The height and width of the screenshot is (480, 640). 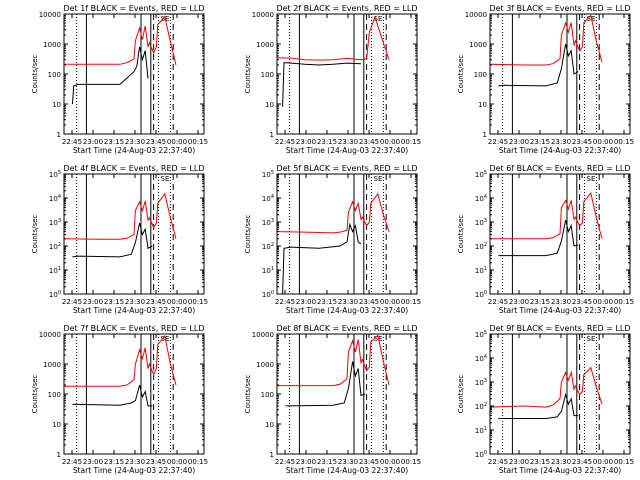 What do you see at coordinates (559, 328) in the screenshot?
I see `panel-title: Det 9f BLACK = Events, RED = LLD` at bounding box center [559, 328].